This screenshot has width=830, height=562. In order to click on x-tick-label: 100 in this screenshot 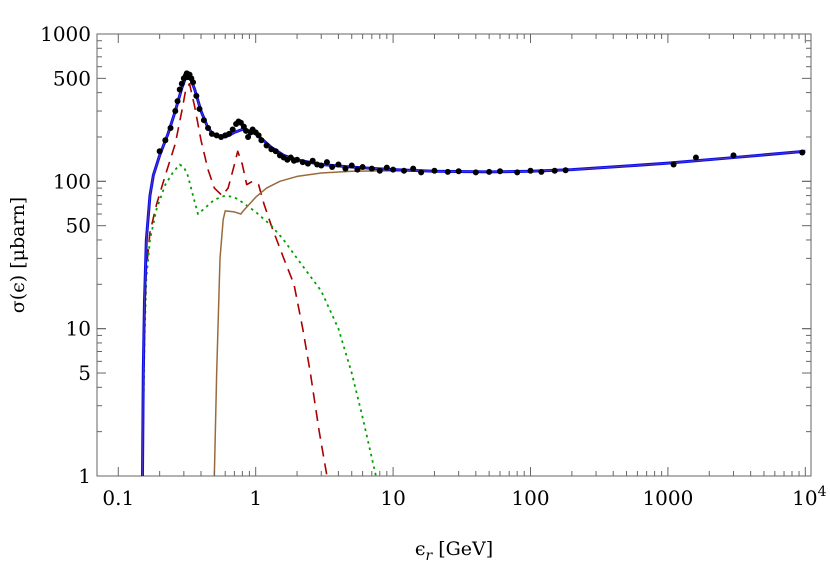, I will do `click(530, 498)`.